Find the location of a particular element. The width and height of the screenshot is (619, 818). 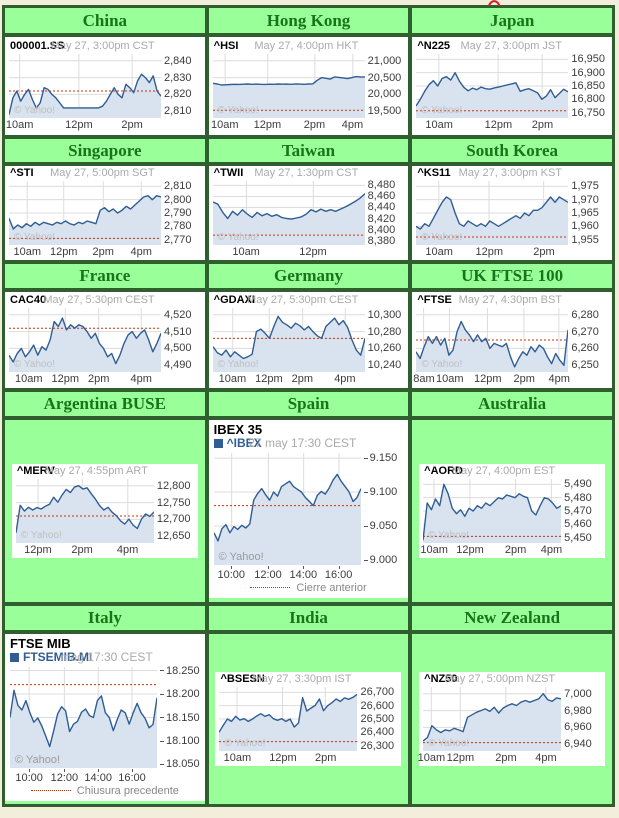

y-axis-label: 26,400 is located at coordinates (377, 732).